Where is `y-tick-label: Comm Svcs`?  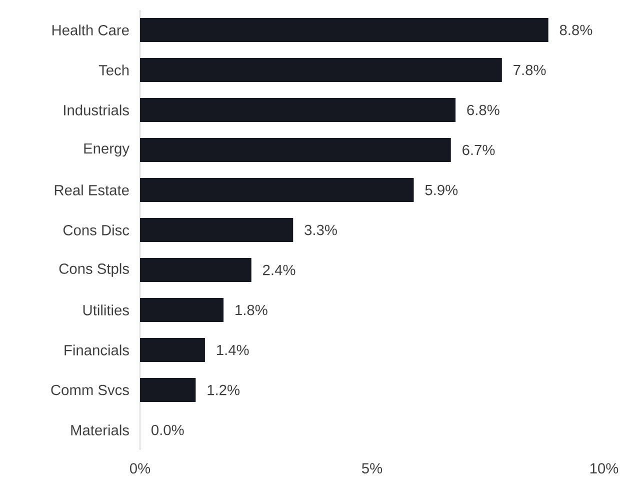 y-tick-label: Comm Svcs is located at coordinates (90, 390).